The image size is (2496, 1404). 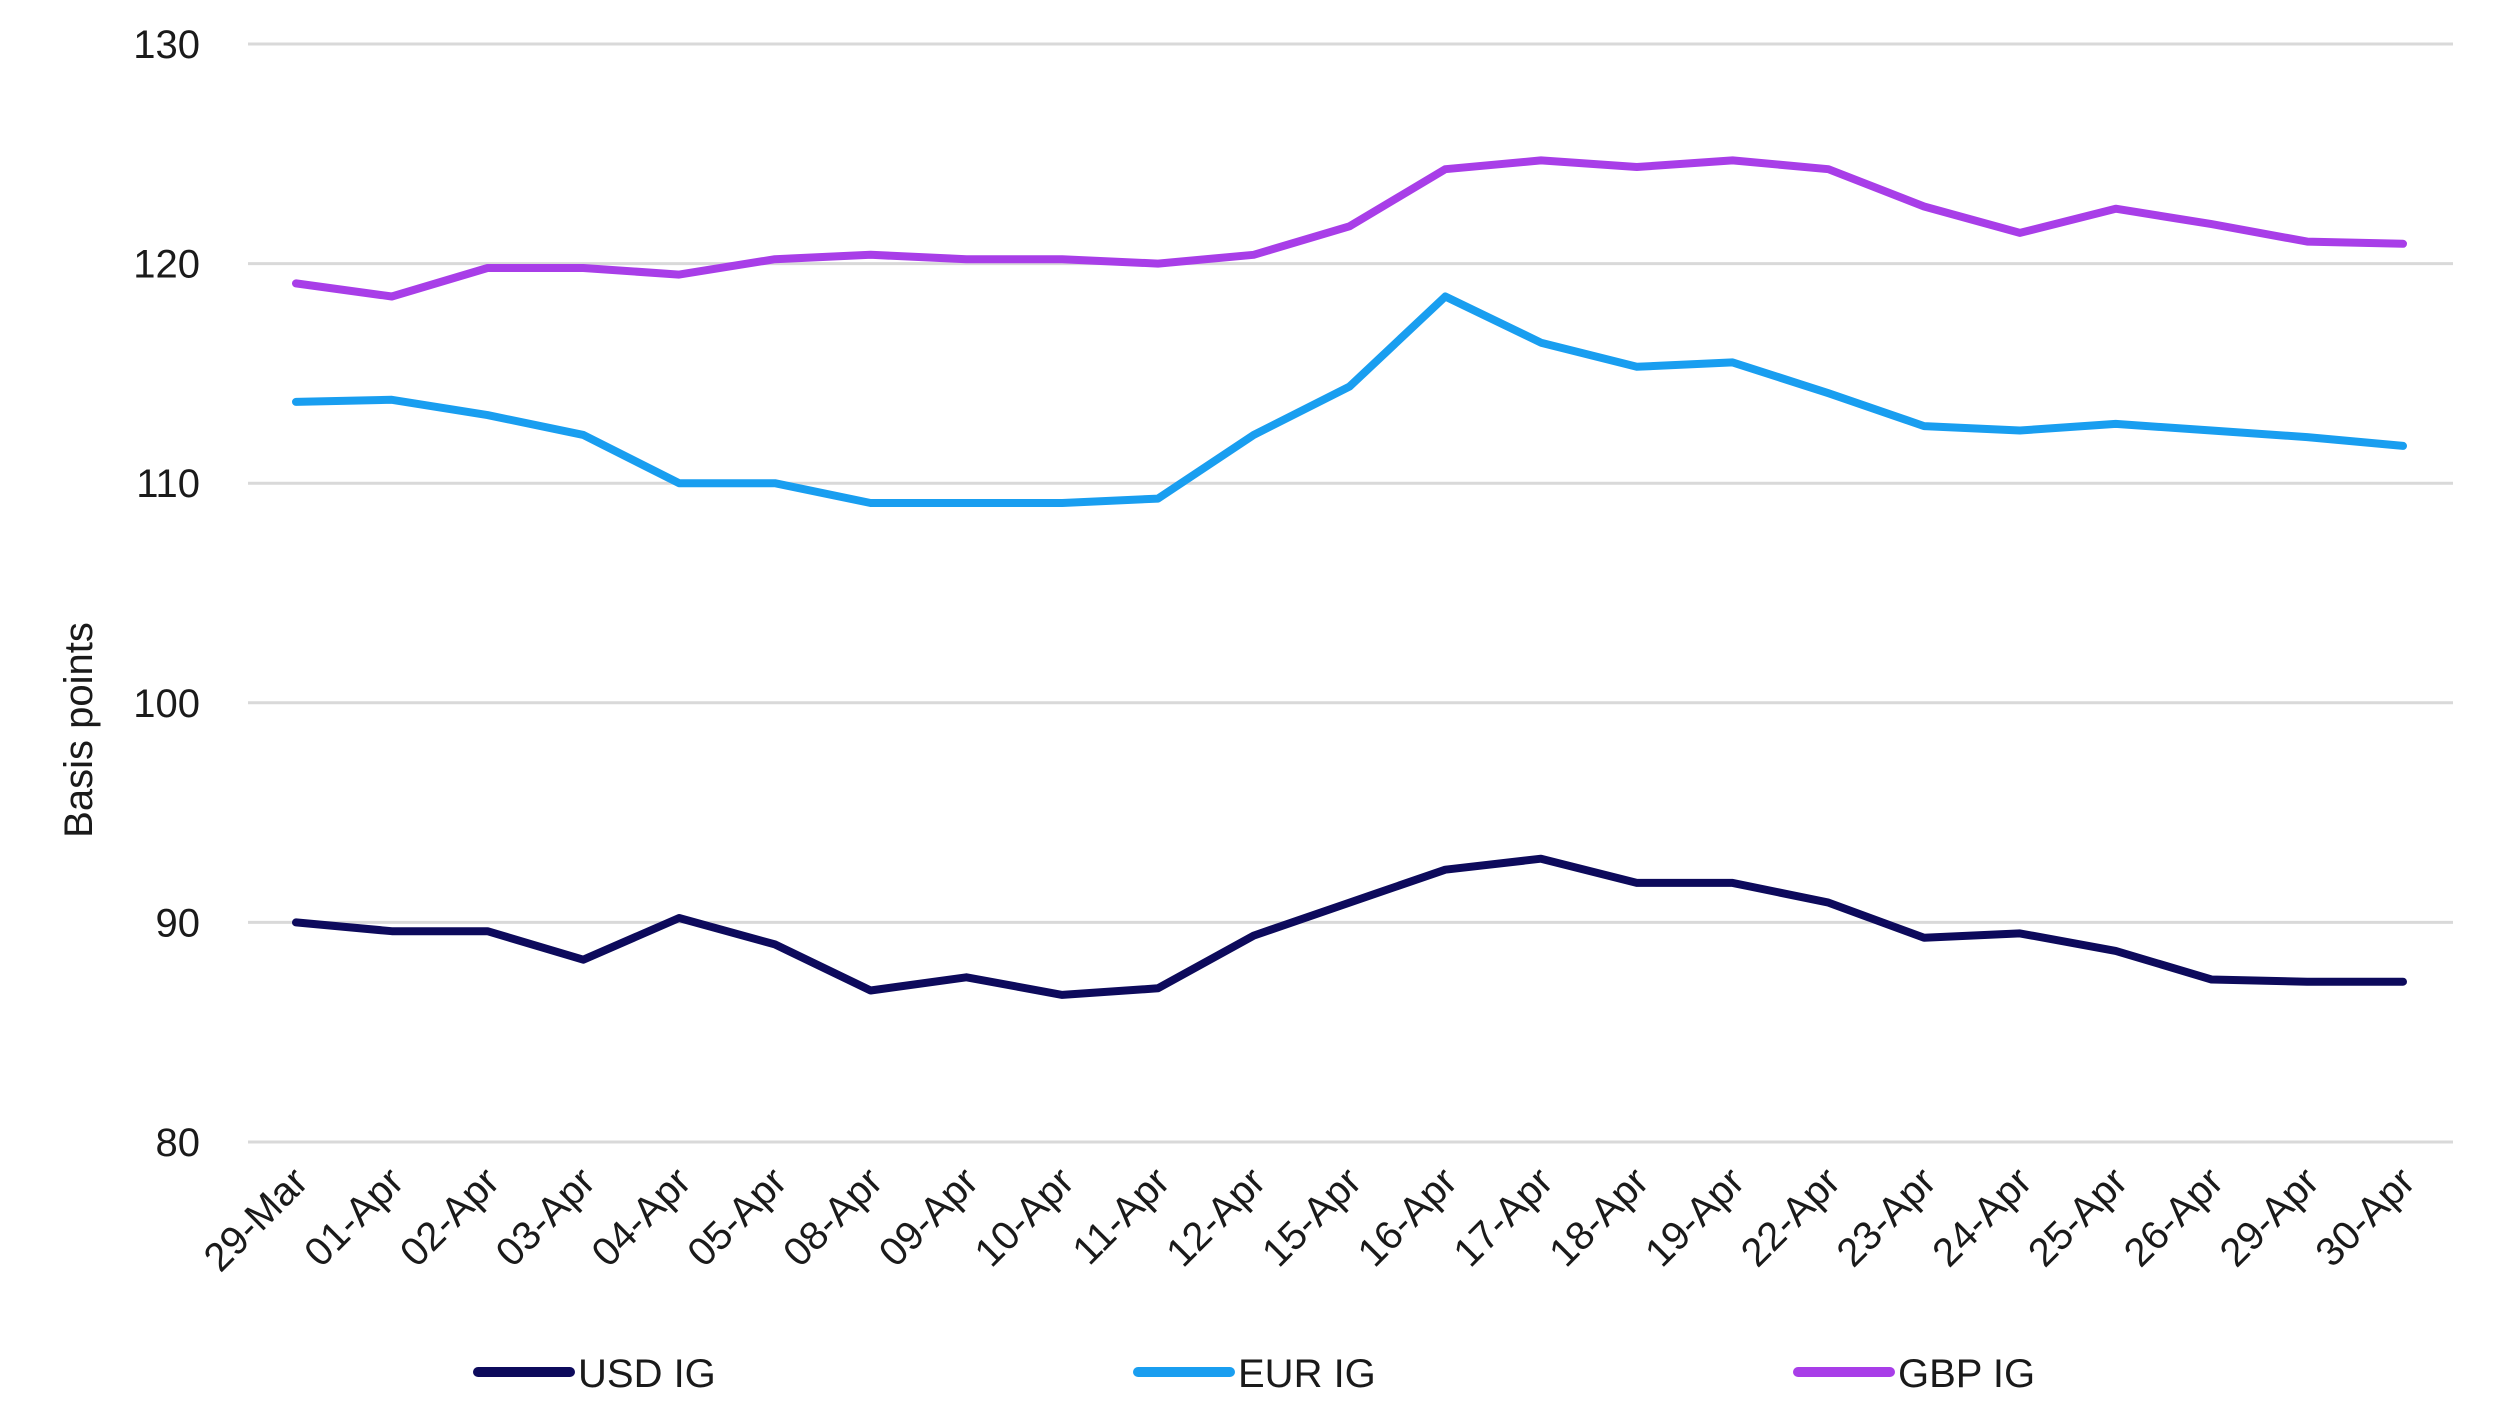 What do you see at coordinates (2365, 1217) in the screenshot?
I see `x-tick-label: 30-Apr` at bounding box center [2365, 1217].